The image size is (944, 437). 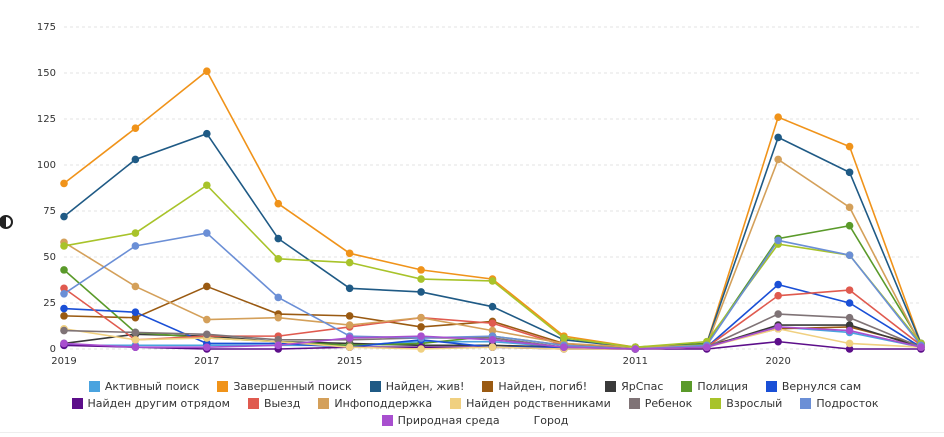 What do you see at coordinates (49, 303) in the screenshot?
I see `y-tick-label: 25` at bounding box center [49, 303].